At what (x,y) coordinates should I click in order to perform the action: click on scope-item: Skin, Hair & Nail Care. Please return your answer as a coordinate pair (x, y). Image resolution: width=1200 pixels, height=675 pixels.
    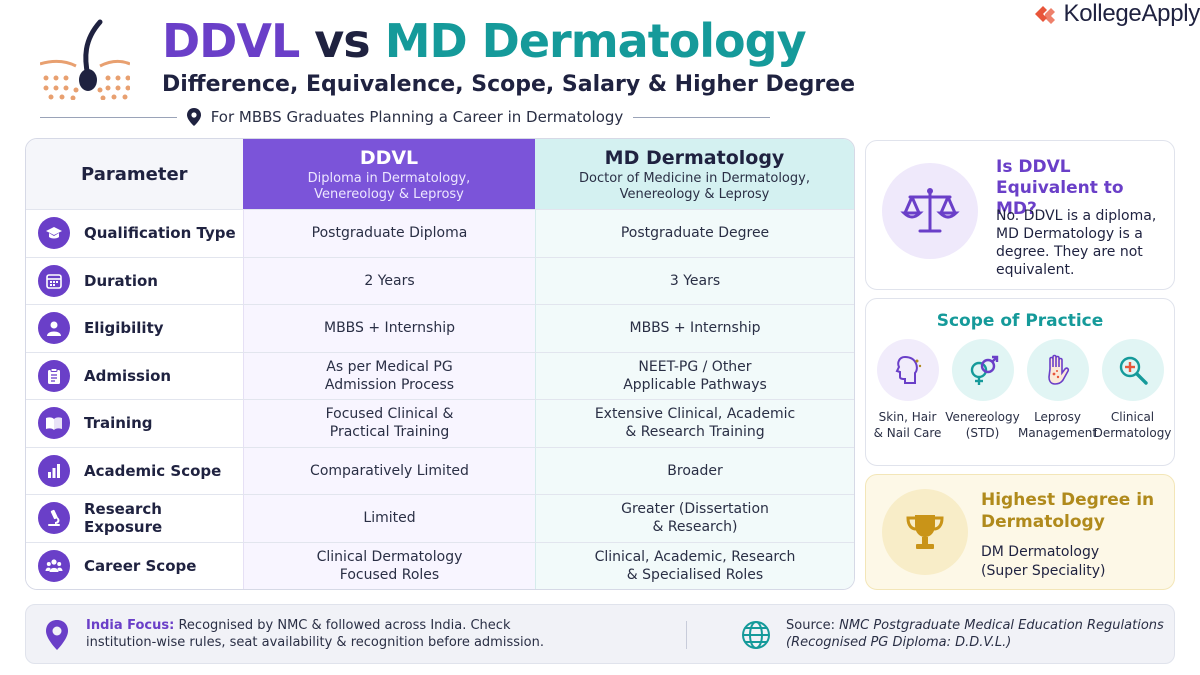
    Looking at the image, I should click on (907, 390).